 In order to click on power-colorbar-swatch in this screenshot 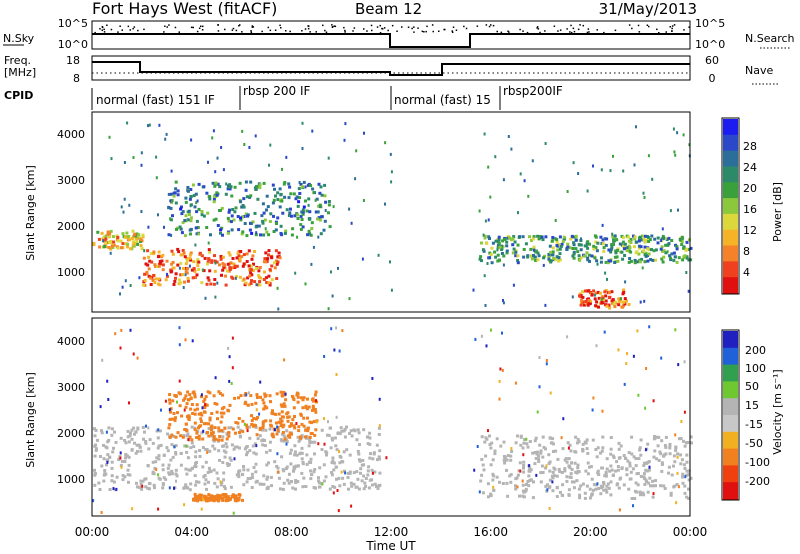, I will do `click(730, 285)`.